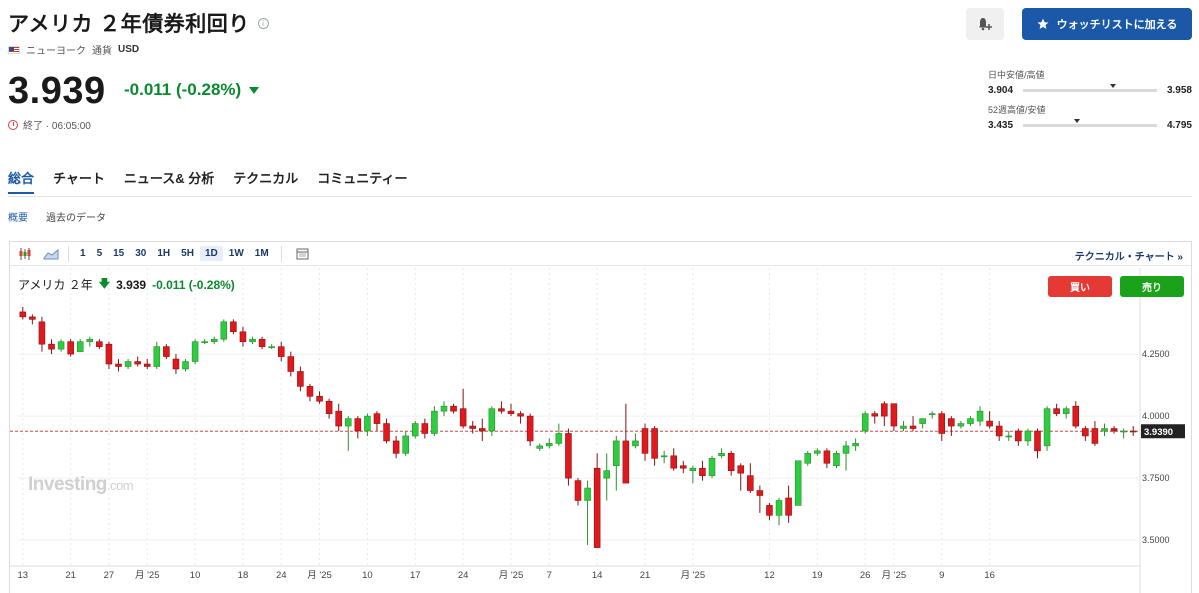 The image size is (1199, 593). What do you see at coordinates (600, 254) in the screenshot?
I see `chart-toolbar: 1 5 15 30 1H 5H 1D 1W 1M テクニカル・チャート »` at bounding box center [600, 254].